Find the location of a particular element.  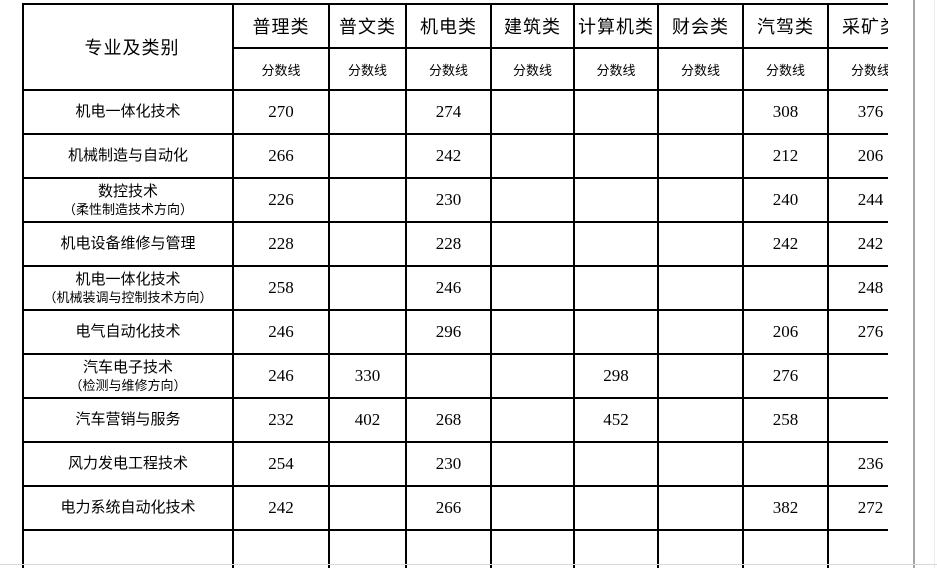

major-note: （检测与维修方向） is located at coordinates (128, 385).